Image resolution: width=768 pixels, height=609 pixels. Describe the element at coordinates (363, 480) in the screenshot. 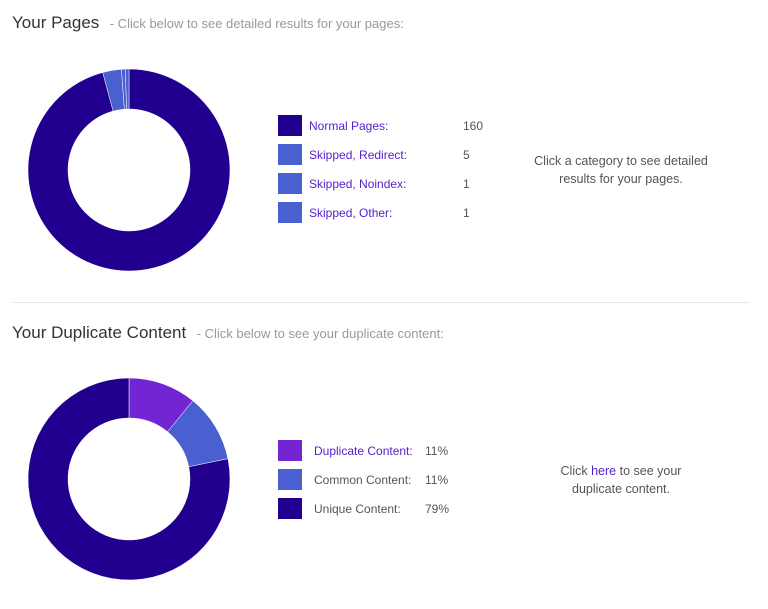

I see `legend-common-content: Common Content:` at that location.